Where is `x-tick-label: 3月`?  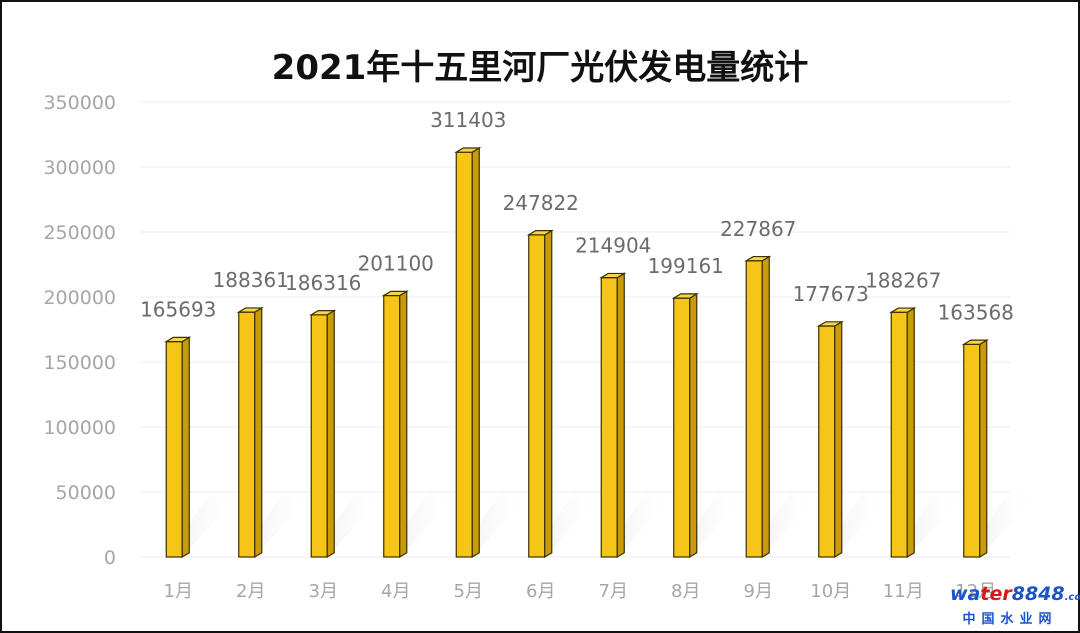
x-tick-label: 3月 is located at coordinates (323, 591).